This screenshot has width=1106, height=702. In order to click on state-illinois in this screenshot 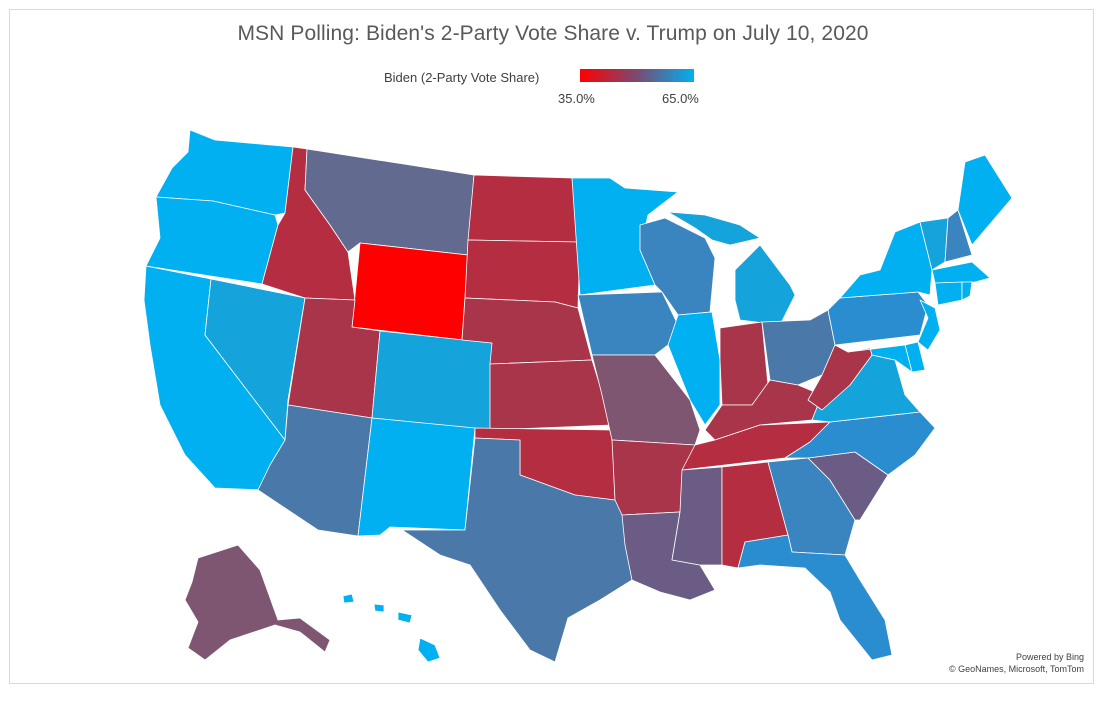, I will do `click(694, 368)`.